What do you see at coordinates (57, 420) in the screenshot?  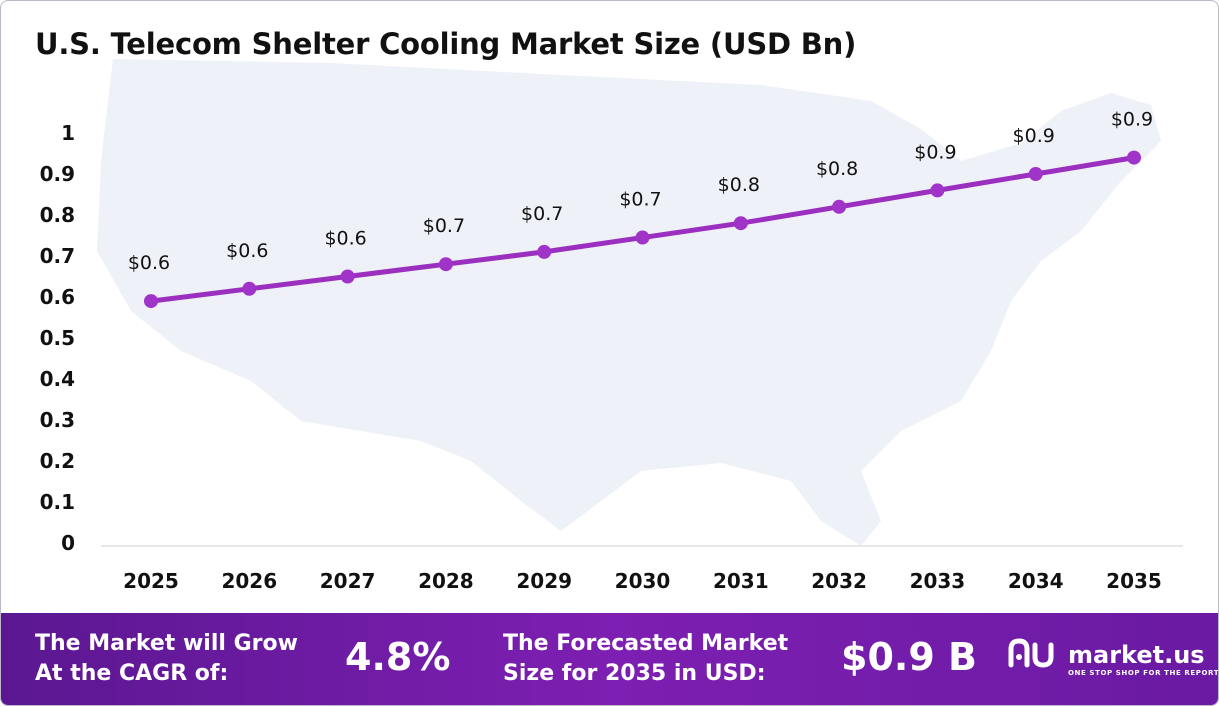 I see `y-tick-label: 0.3` at bounding box center [57, 420].